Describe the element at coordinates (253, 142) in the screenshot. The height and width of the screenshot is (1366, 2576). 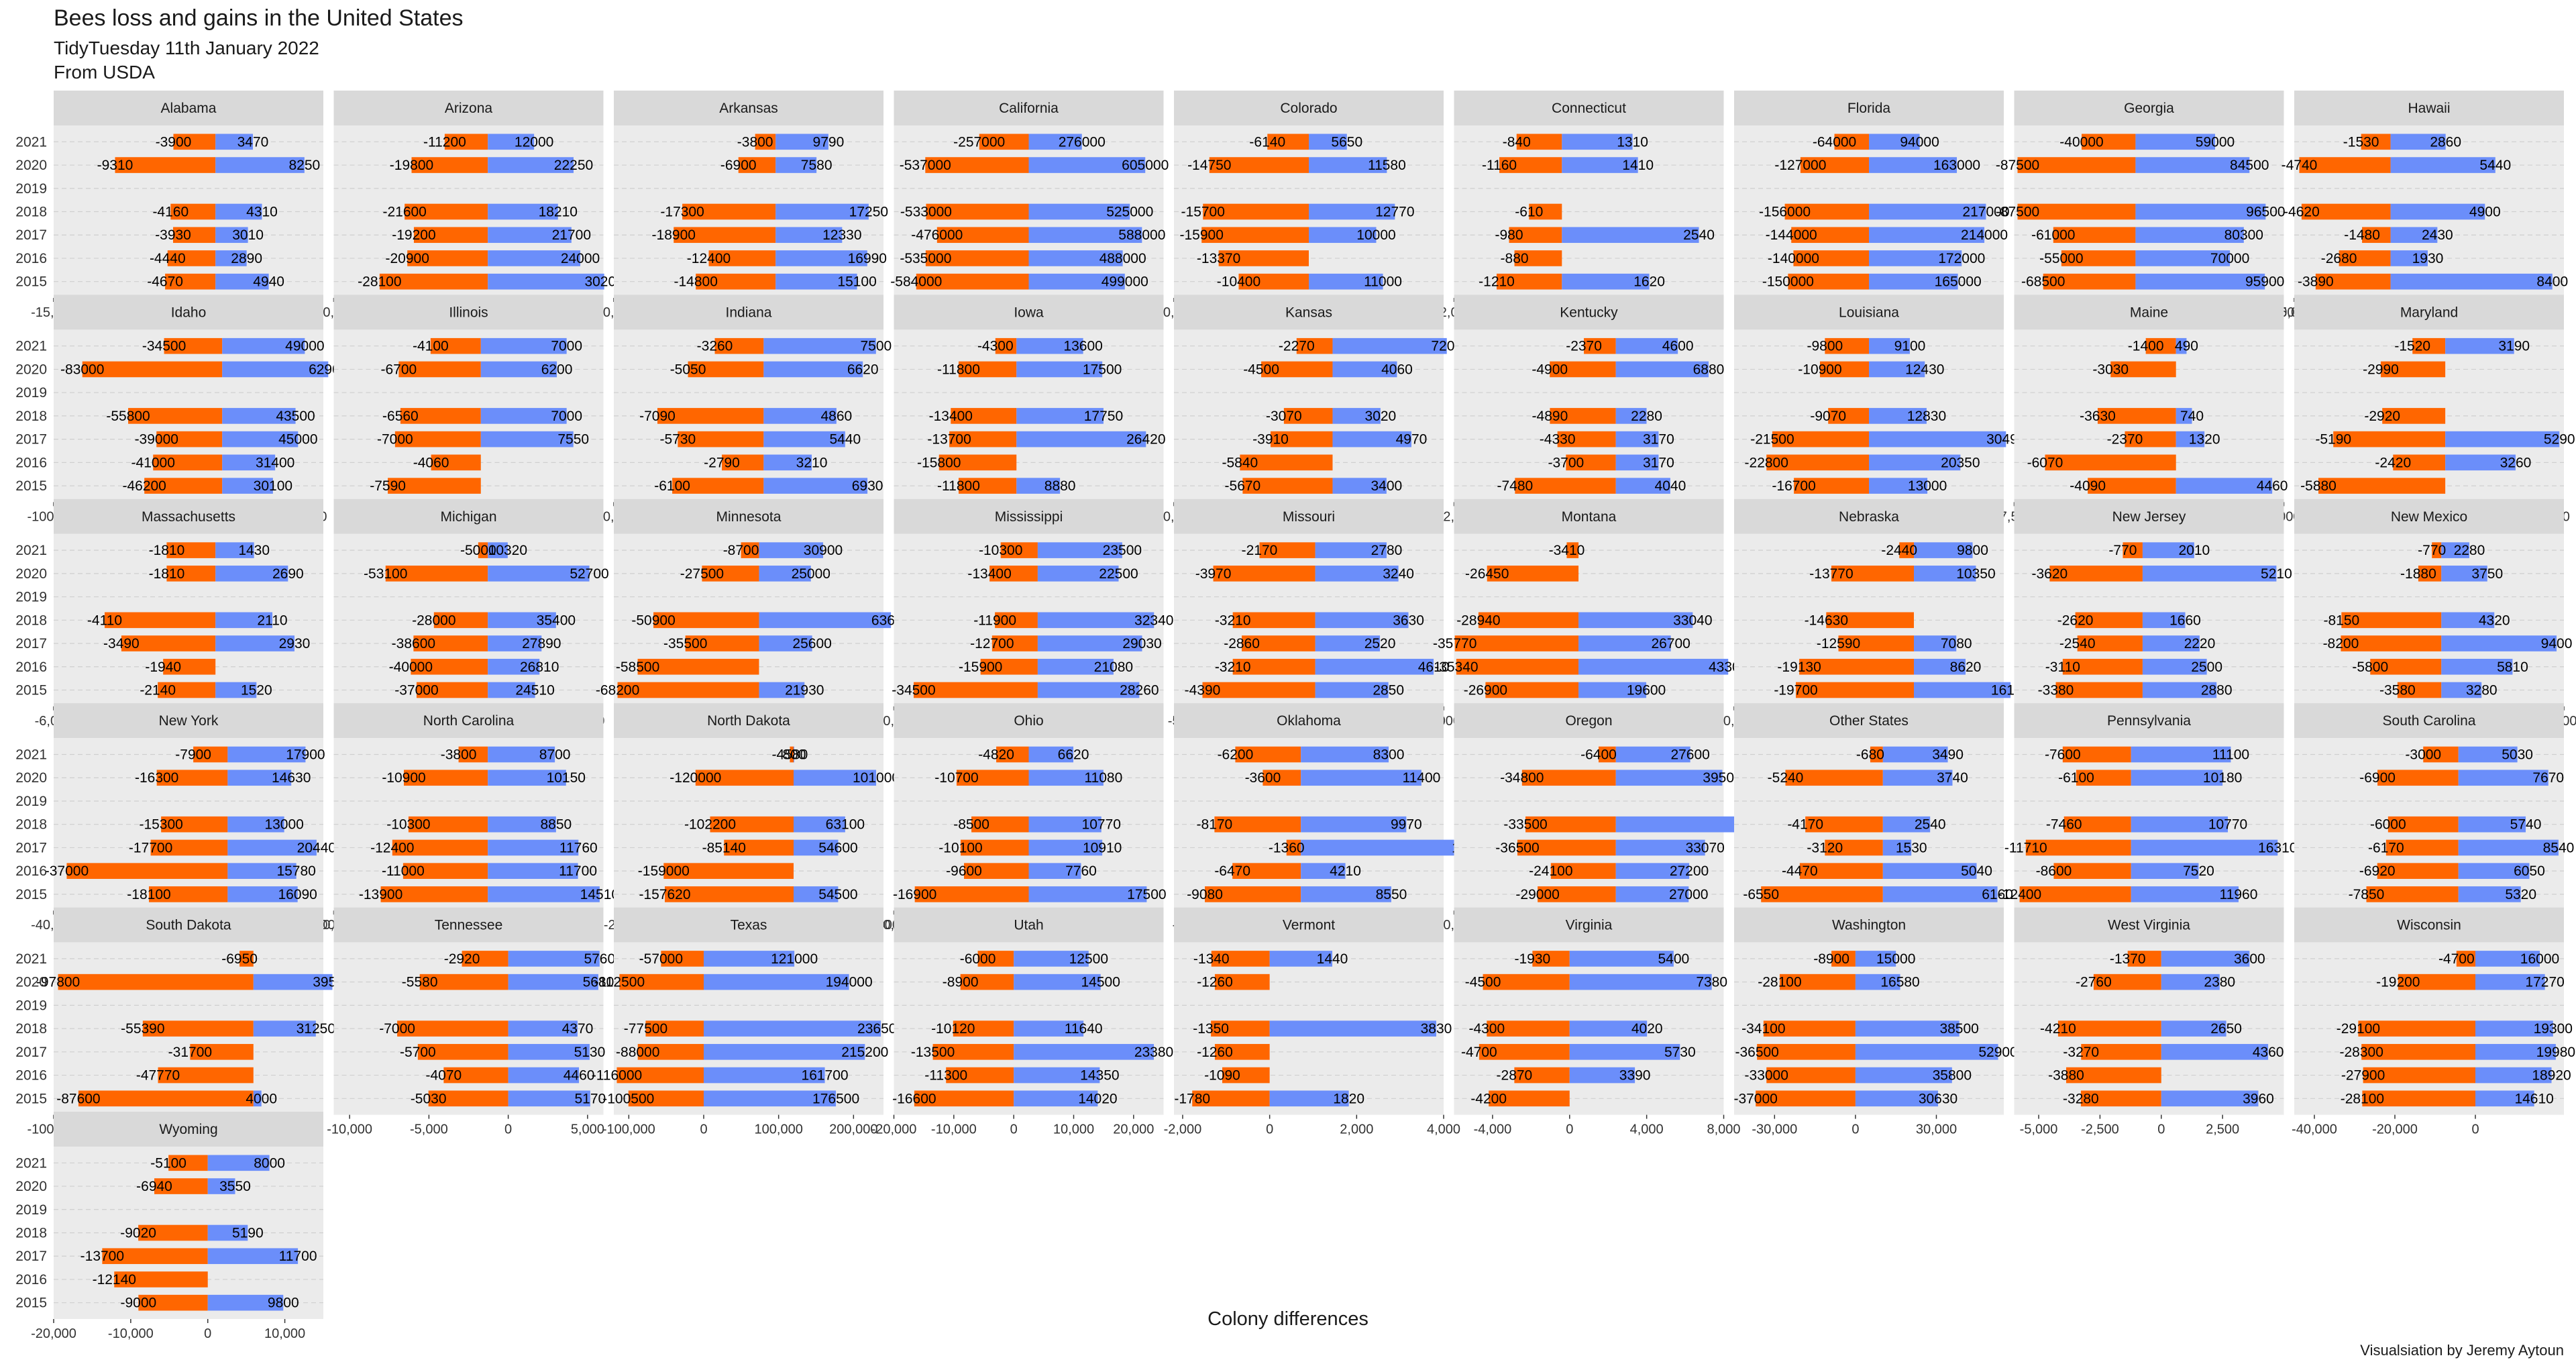
I see `gain-value-label: 3470` at that location.